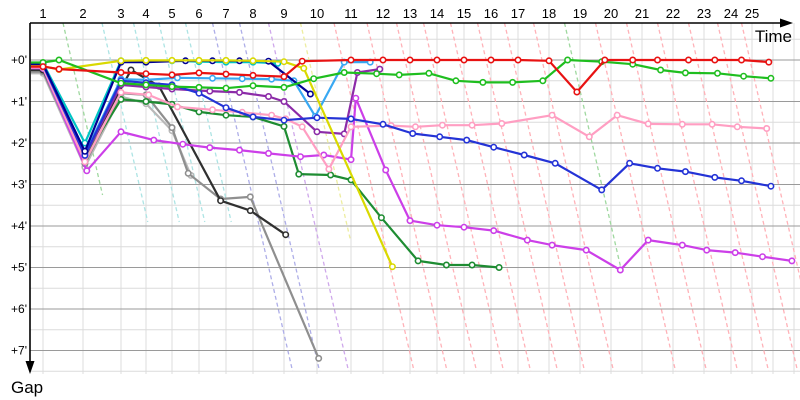 Image resolution: width=800 pixels, height=400 pixels. I want to click on series-point-navy, so click(85, 151).